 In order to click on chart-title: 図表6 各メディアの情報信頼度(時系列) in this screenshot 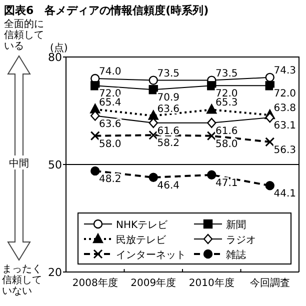, I will do `click(106, 10)`.